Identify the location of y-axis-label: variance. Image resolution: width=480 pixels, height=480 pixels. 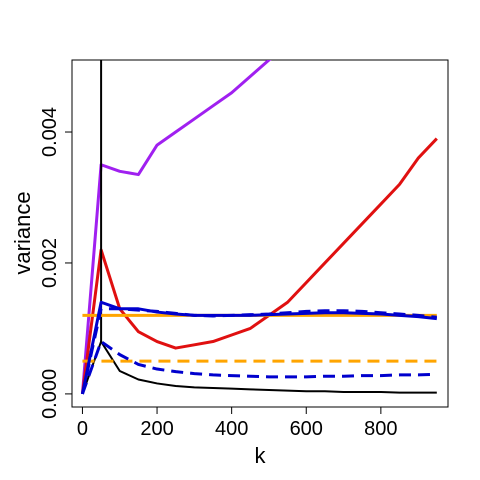
(22, 232).